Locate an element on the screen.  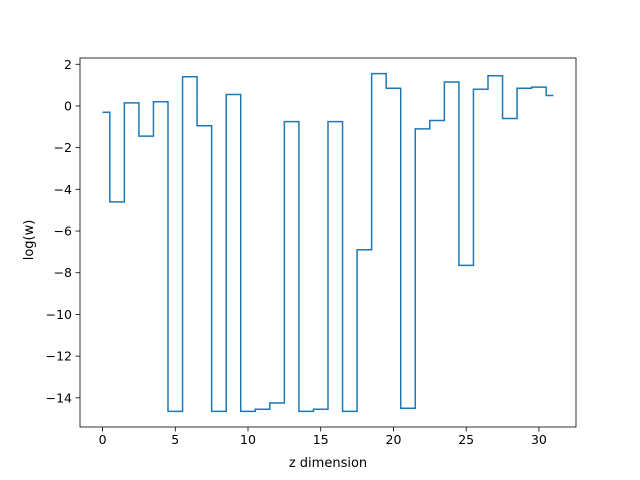
y-tick-label: −2 is located at coordinates (63, 147).